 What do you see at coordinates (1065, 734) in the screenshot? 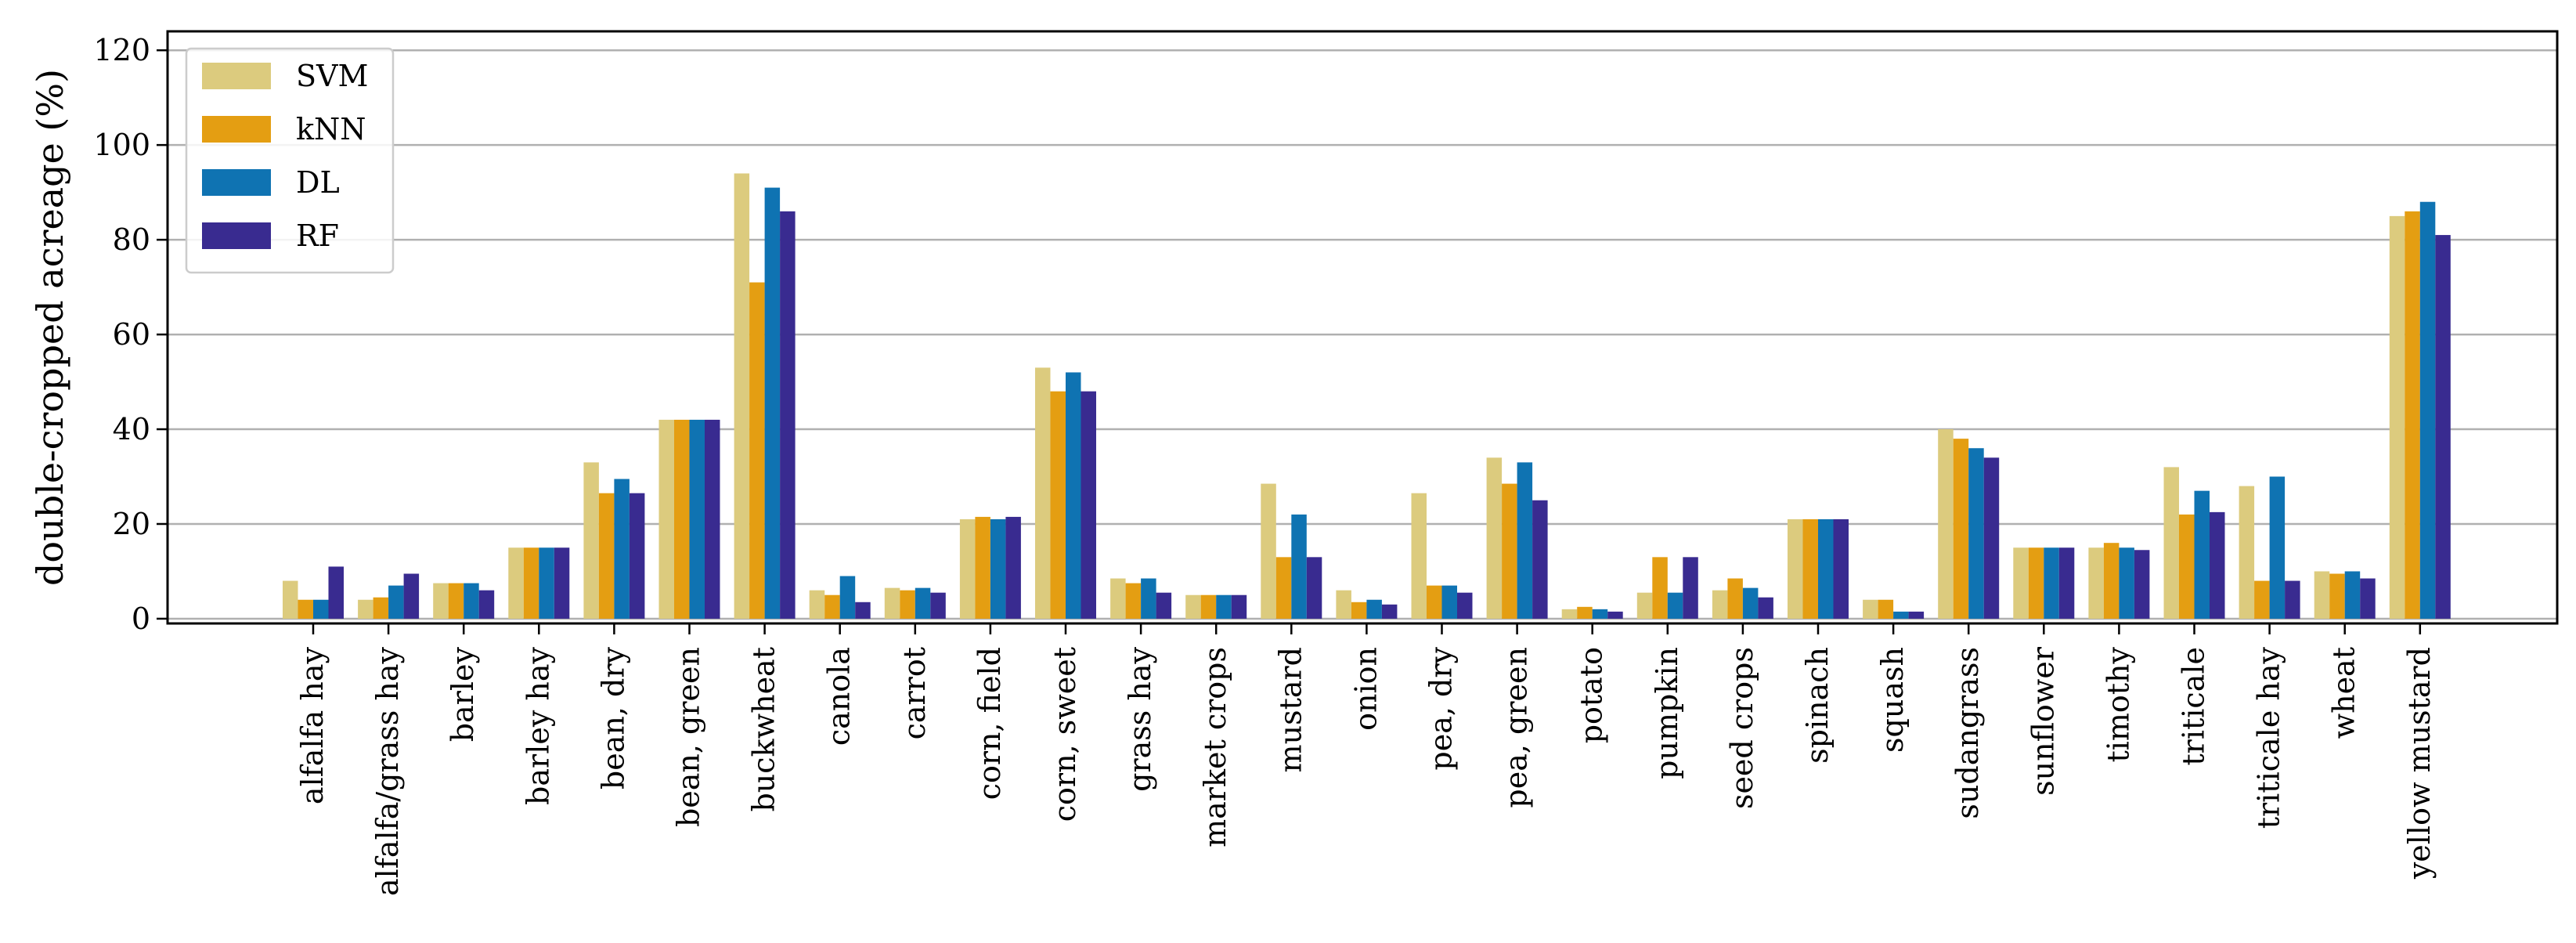
I see `x-tick-label: corn, sweet` at bounding box center [1065, 734].